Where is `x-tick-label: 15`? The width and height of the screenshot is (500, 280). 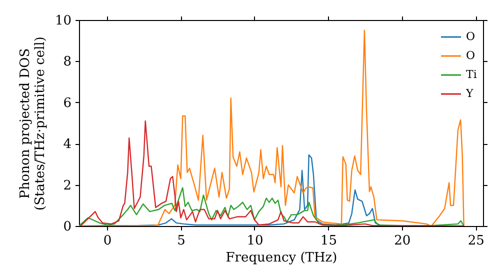
x-tick-label: 15 is located at coordinates (328, 241).